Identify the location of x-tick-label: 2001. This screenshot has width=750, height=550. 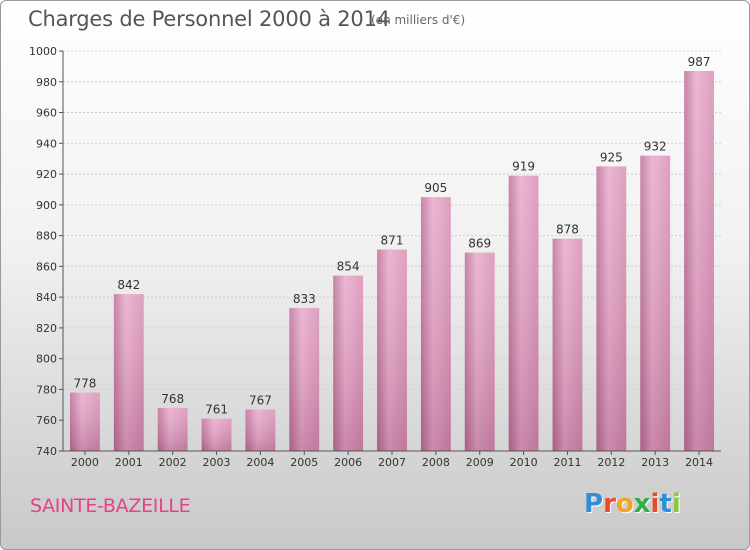
(129, 462).